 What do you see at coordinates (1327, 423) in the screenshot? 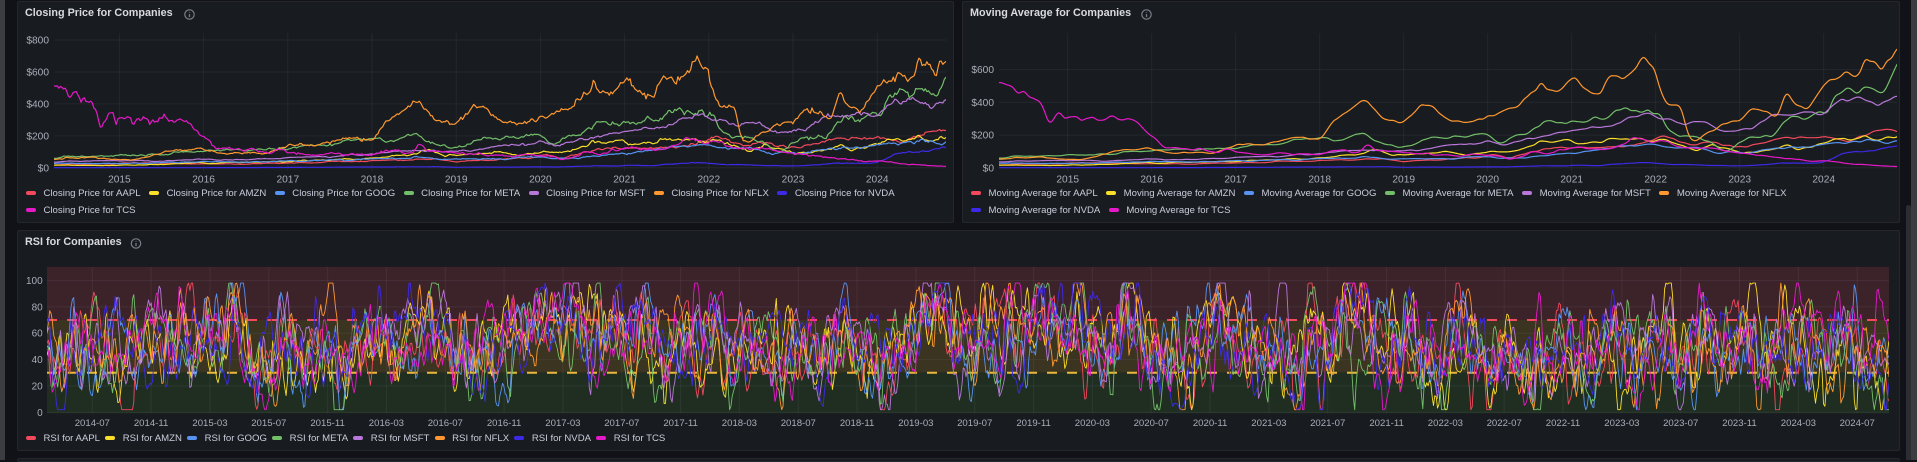
I see `svg-text: 2021-07` at bounding box center [1327, 423].